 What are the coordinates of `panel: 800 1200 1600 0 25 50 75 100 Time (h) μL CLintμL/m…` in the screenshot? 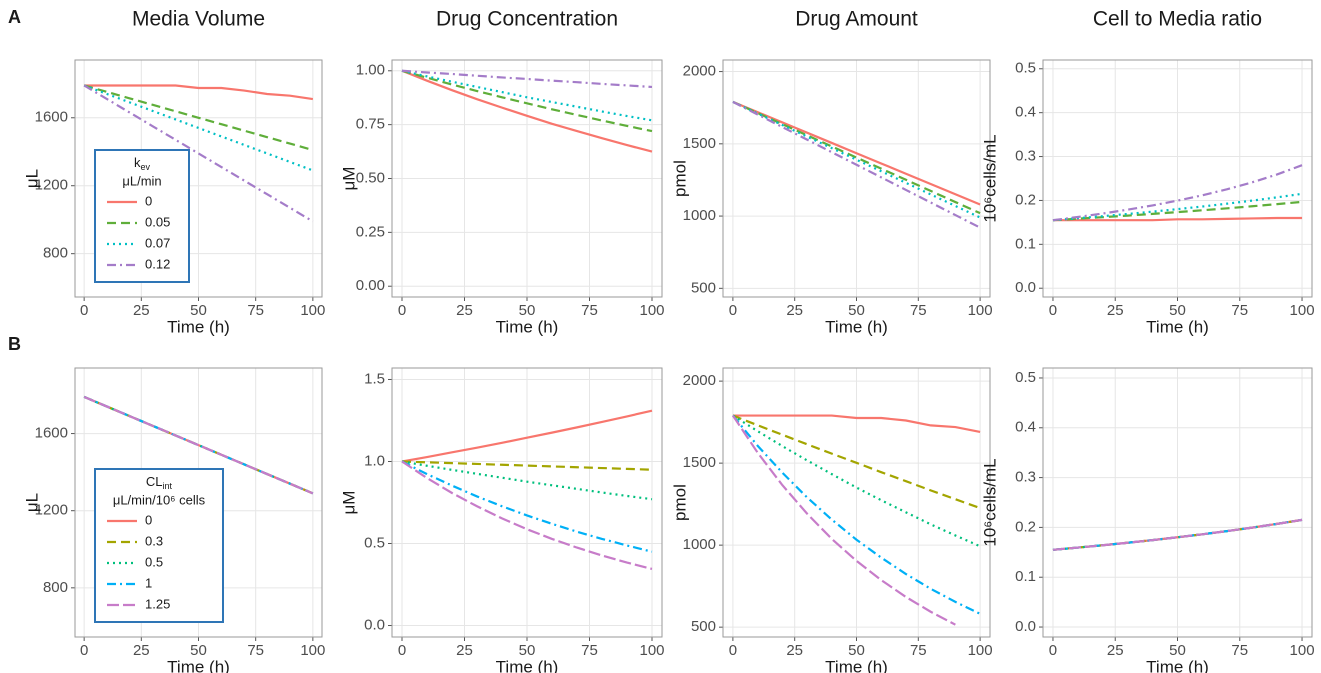 It's located at (173, 520).